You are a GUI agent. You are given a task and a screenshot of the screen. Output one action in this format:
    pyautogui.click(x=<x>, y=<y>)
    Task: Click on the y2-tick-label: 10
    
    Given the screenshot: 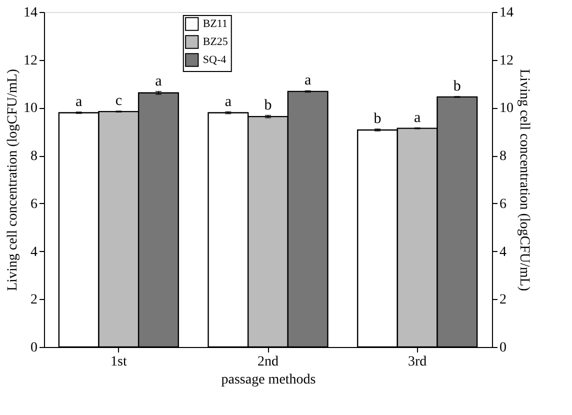 What is the action you would take?
    pyautogui.click(x=507, y=108)
    